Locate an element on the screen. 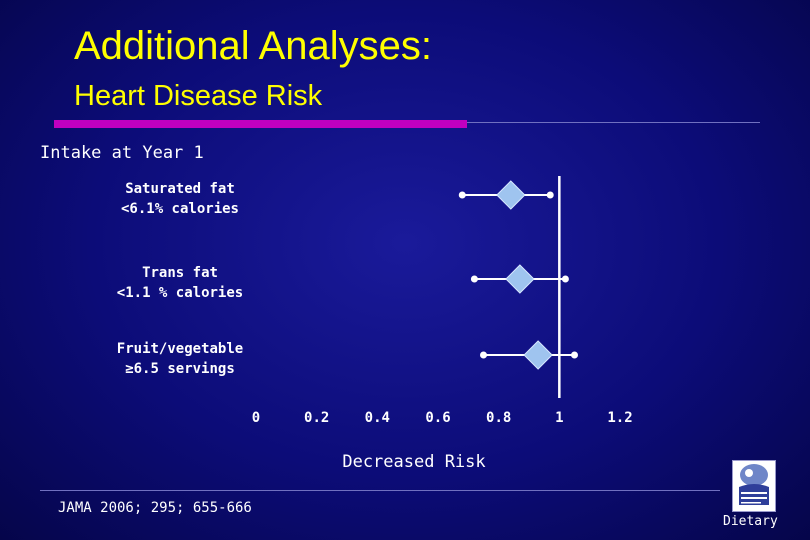 This screenshot has height=540, width=810. section-tag: Dietary is located at coordinates (750, 521).